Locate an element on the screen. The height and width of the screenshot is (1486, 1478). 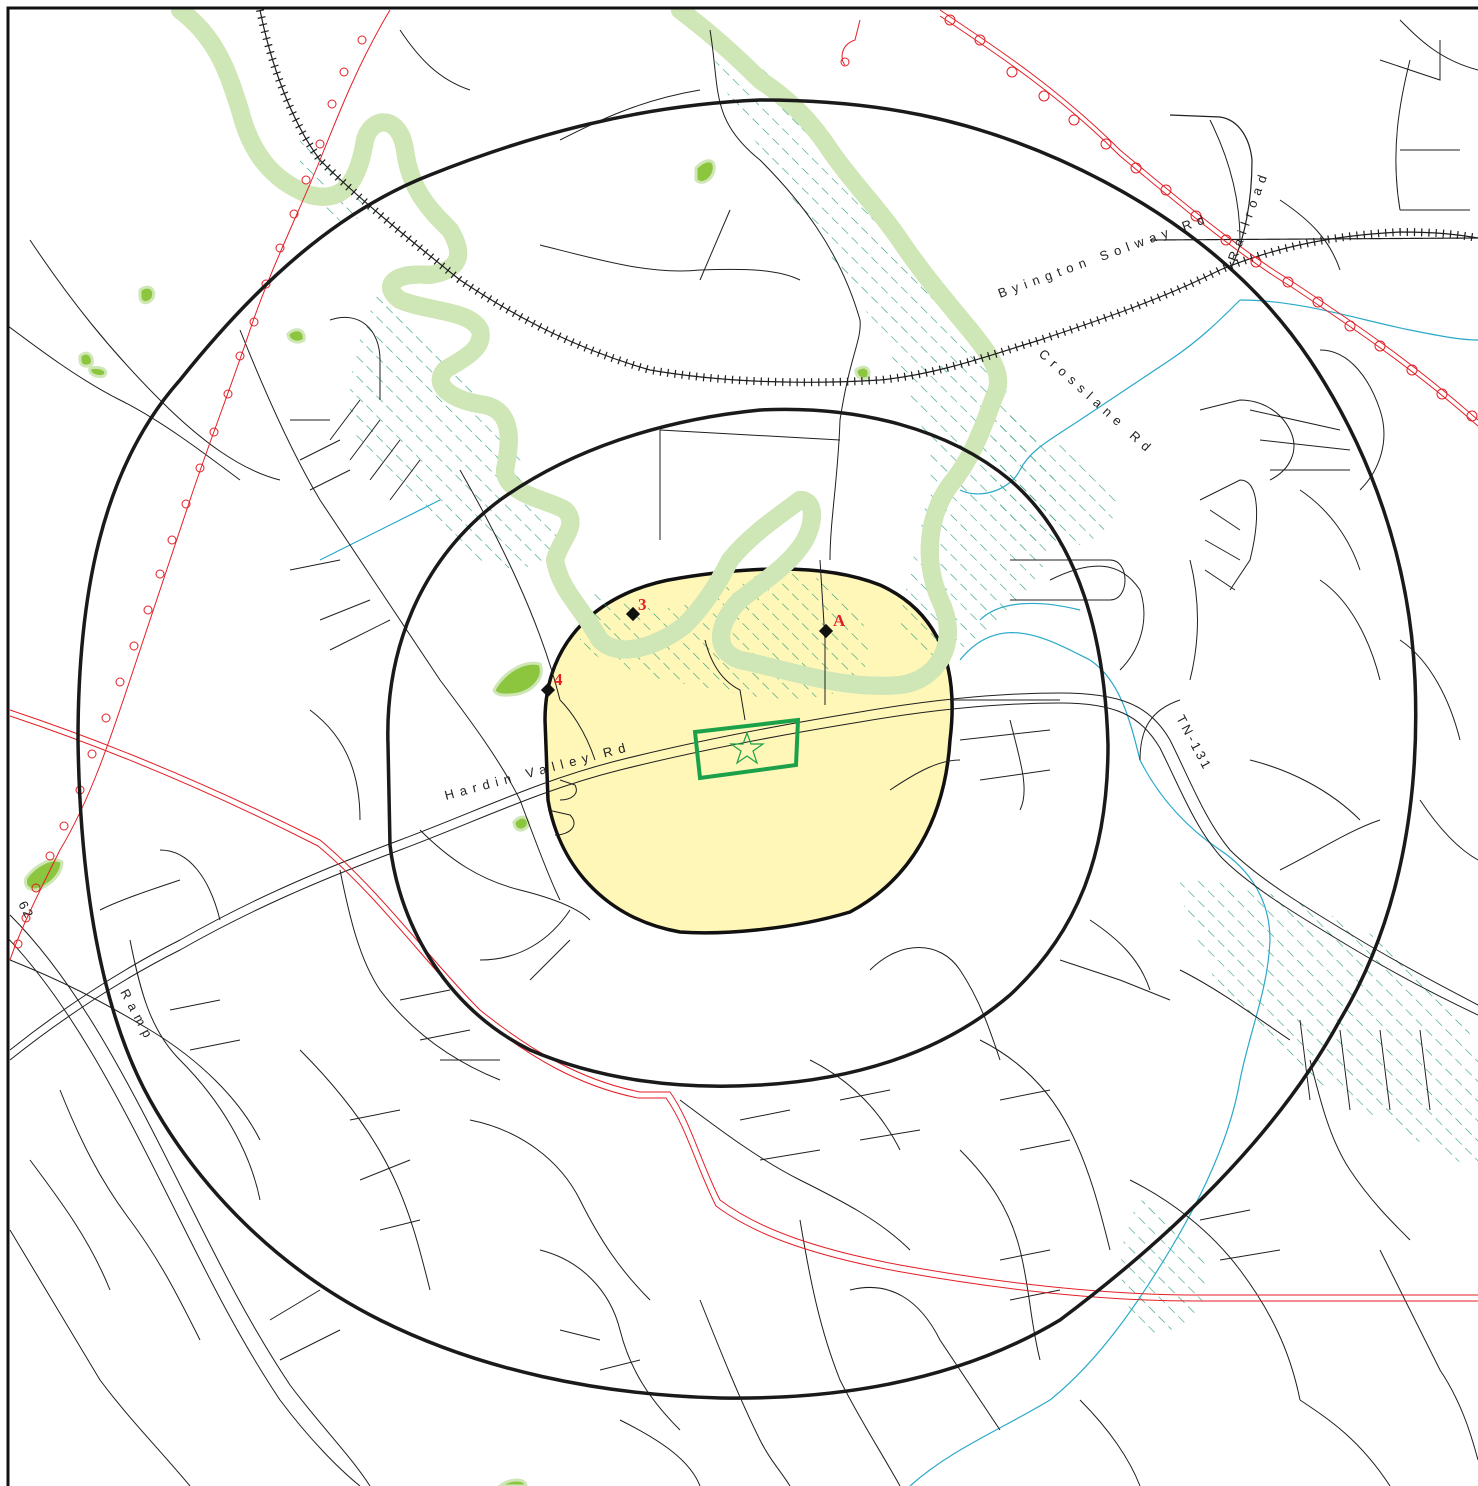
road-label-tn-131: TN-131 is located at coordinates (1194, 742).